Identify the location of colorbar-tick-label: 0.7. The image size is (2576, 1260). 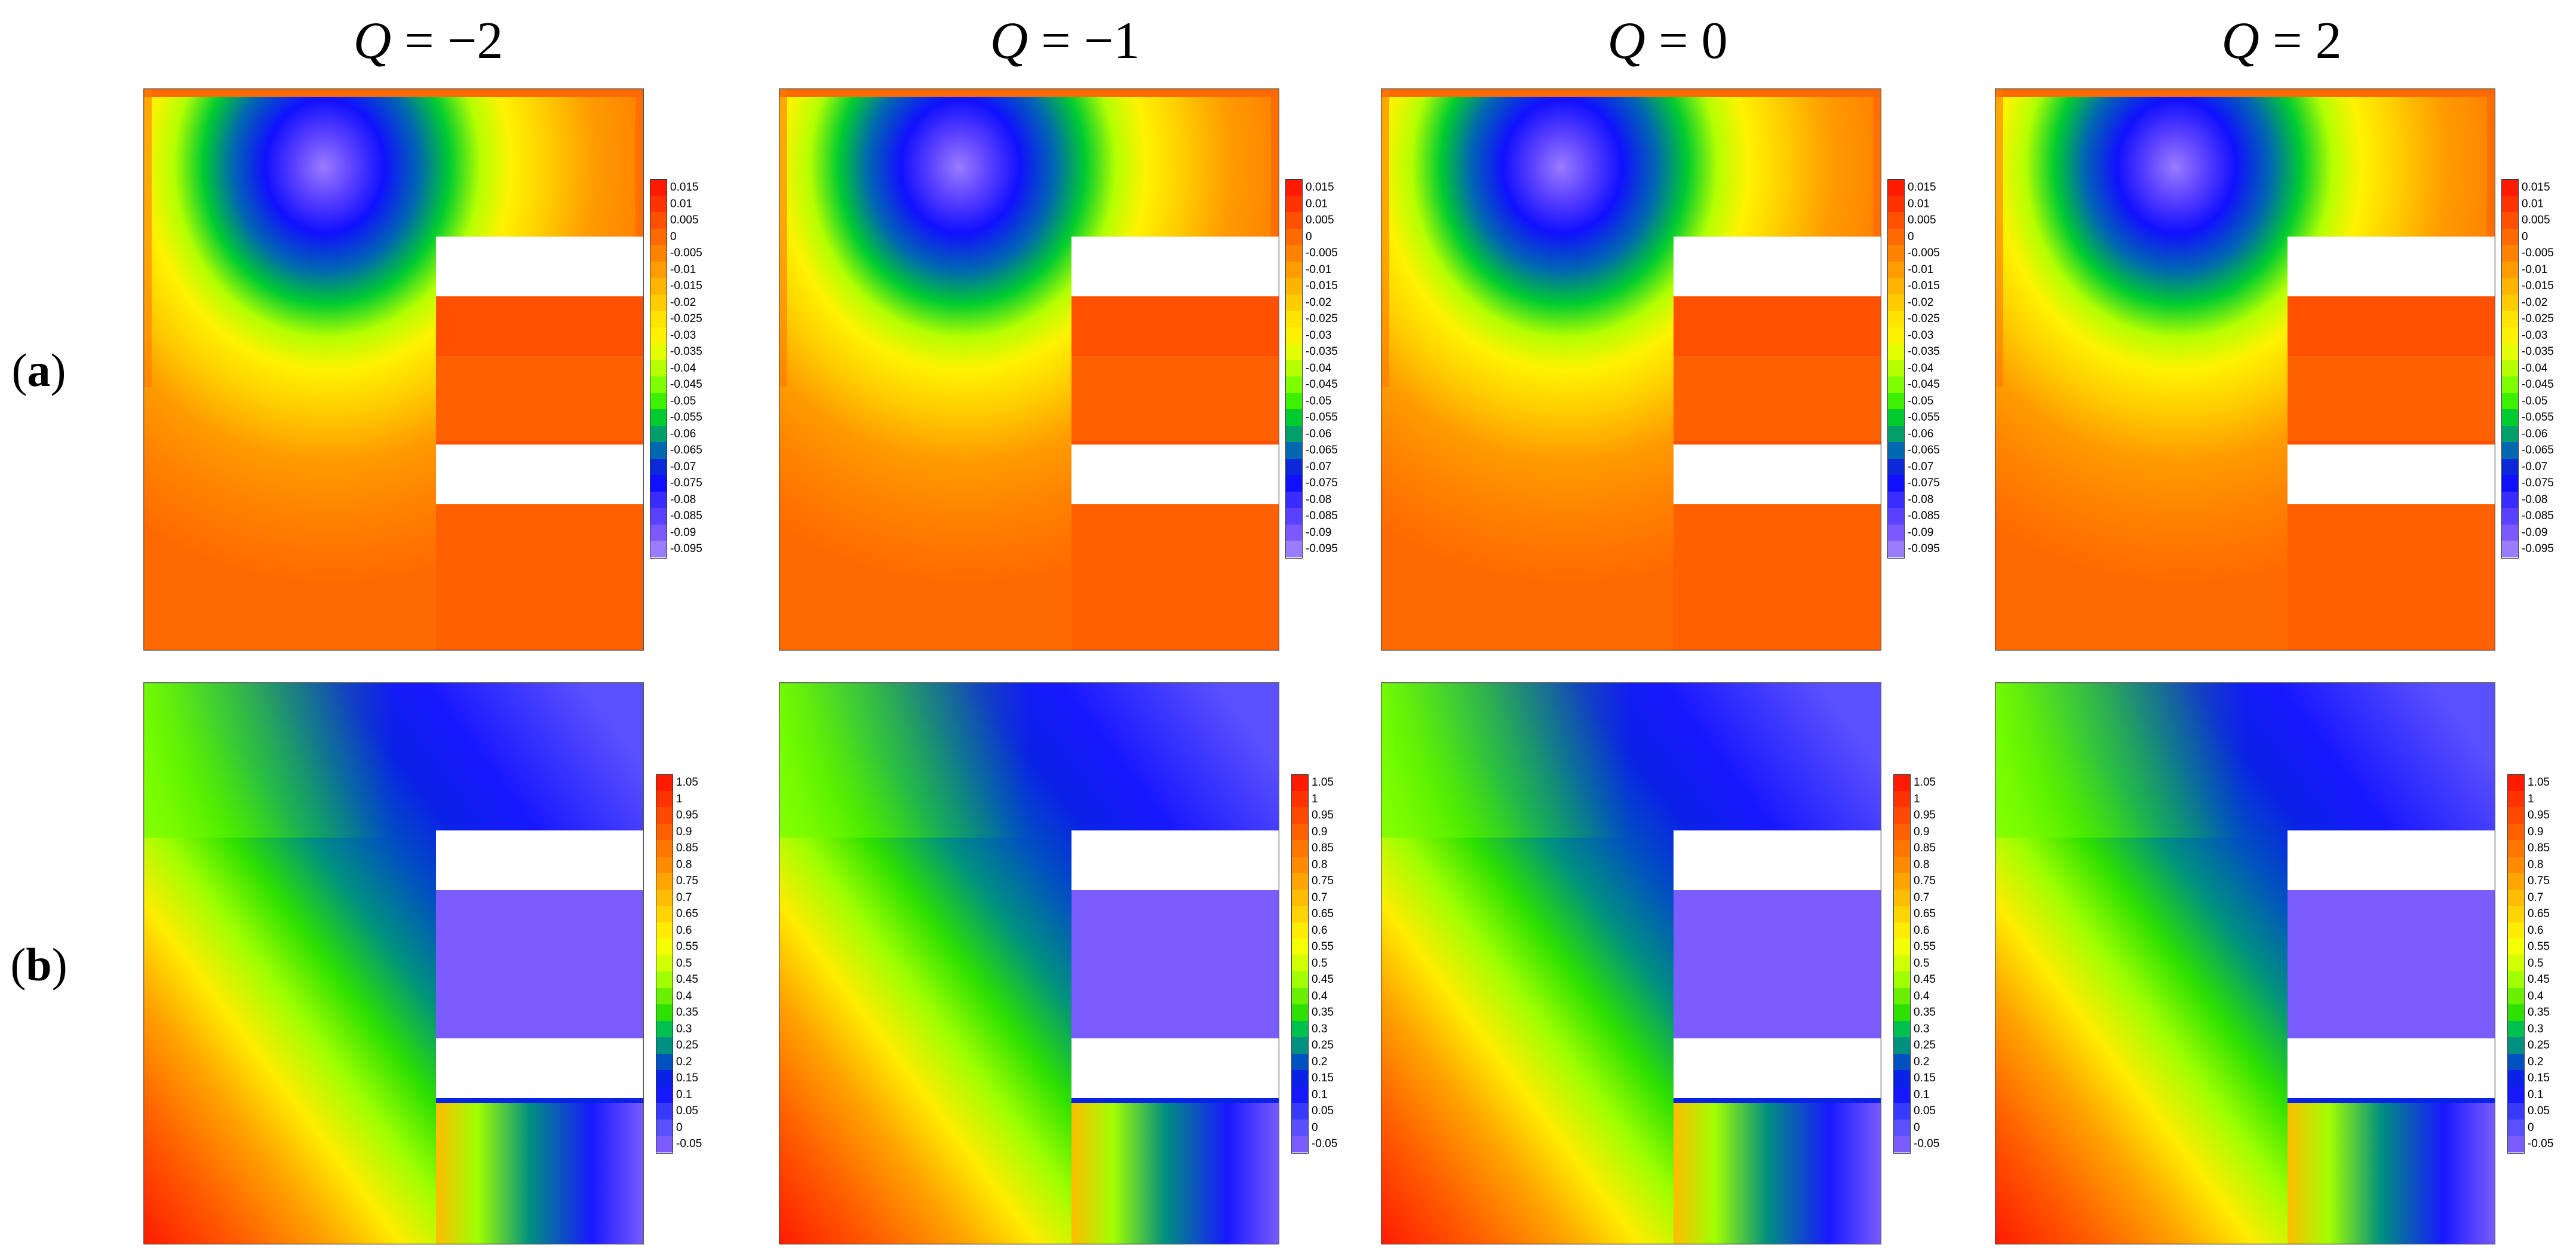
(684, 898).